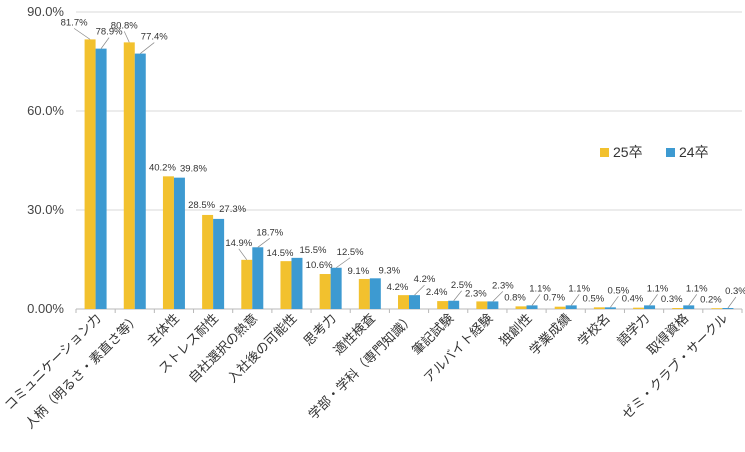 This screenshot has height=452, width=745. What do you see at coordinates (45, 110) in the screenshot?
I see `y-tick-label: 60.0%` at bounding box center [45, 110].